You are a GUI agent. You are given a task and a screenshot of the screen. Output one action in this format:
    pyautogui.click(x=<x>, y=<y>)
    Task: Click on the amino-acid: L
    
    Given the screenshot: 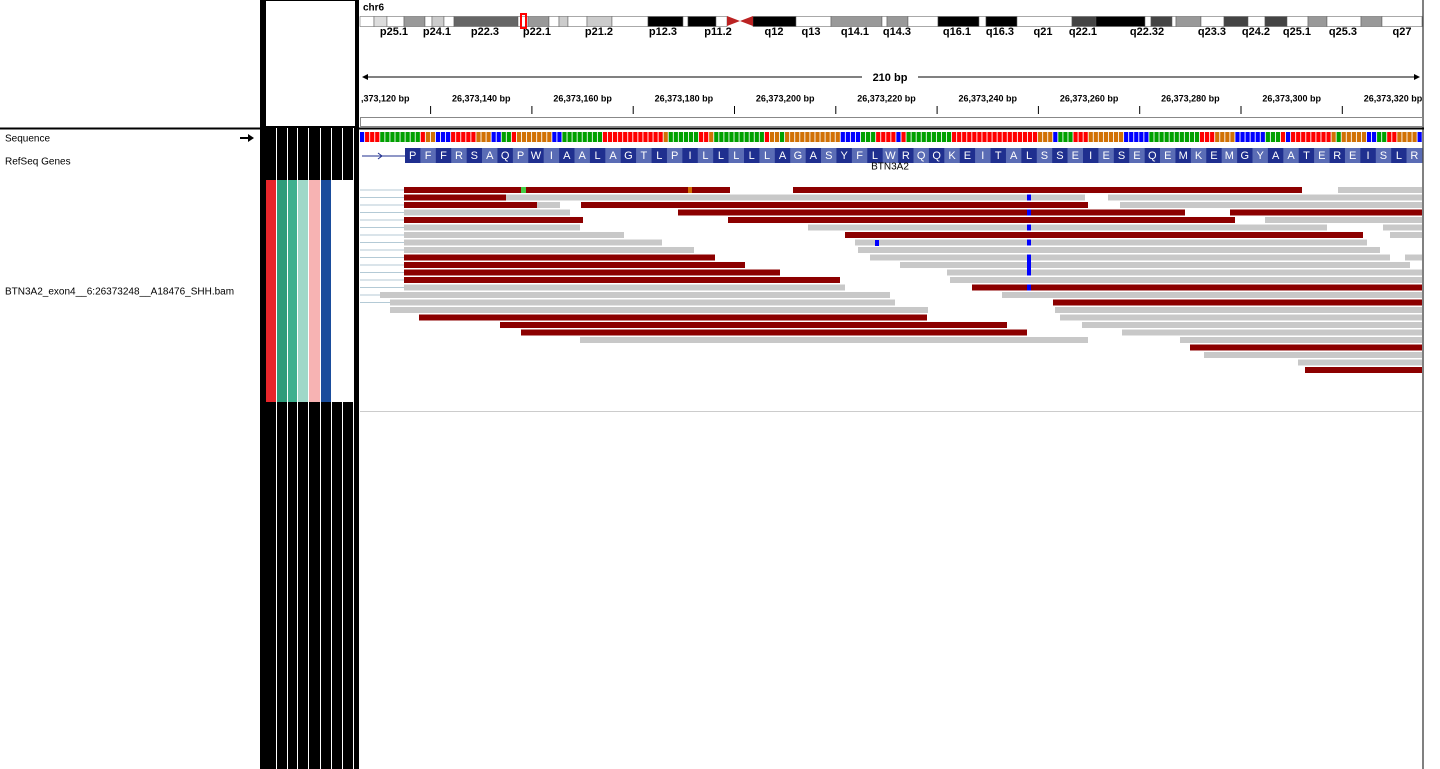 What is the action you would take?
    pyautogui.click(x=875, y=156)
    